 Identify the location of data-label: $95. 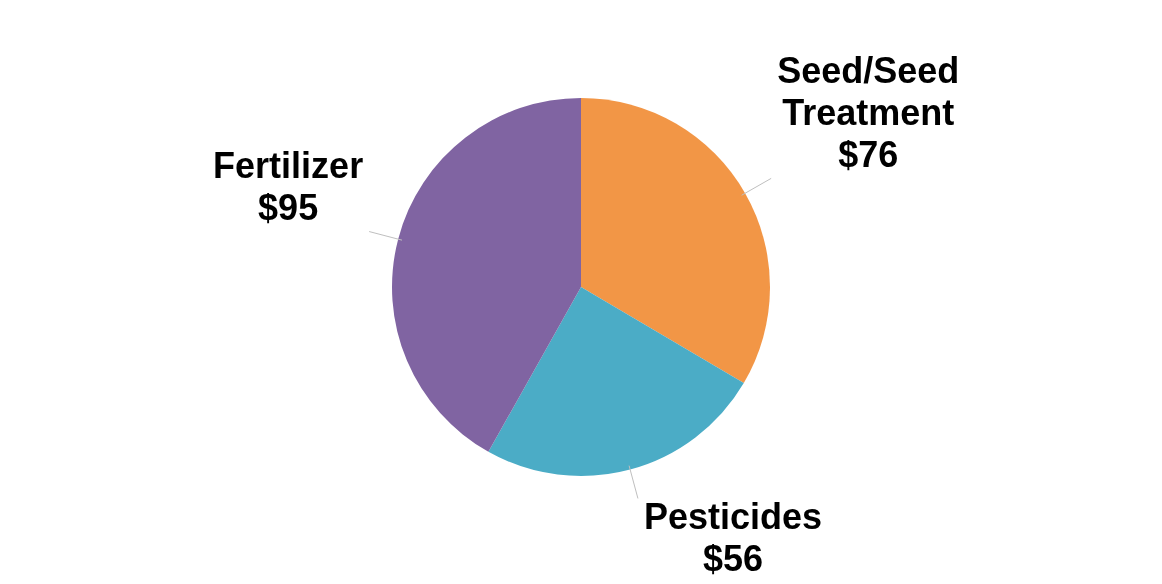
(288, 208).